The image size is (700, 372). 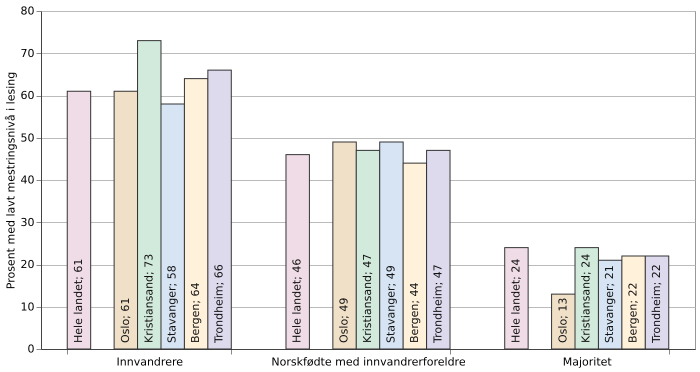 What do you see at coordinates (297, 269) in the screenshot?
I see `data-label: ; 46` at bounding box center [297, 269].